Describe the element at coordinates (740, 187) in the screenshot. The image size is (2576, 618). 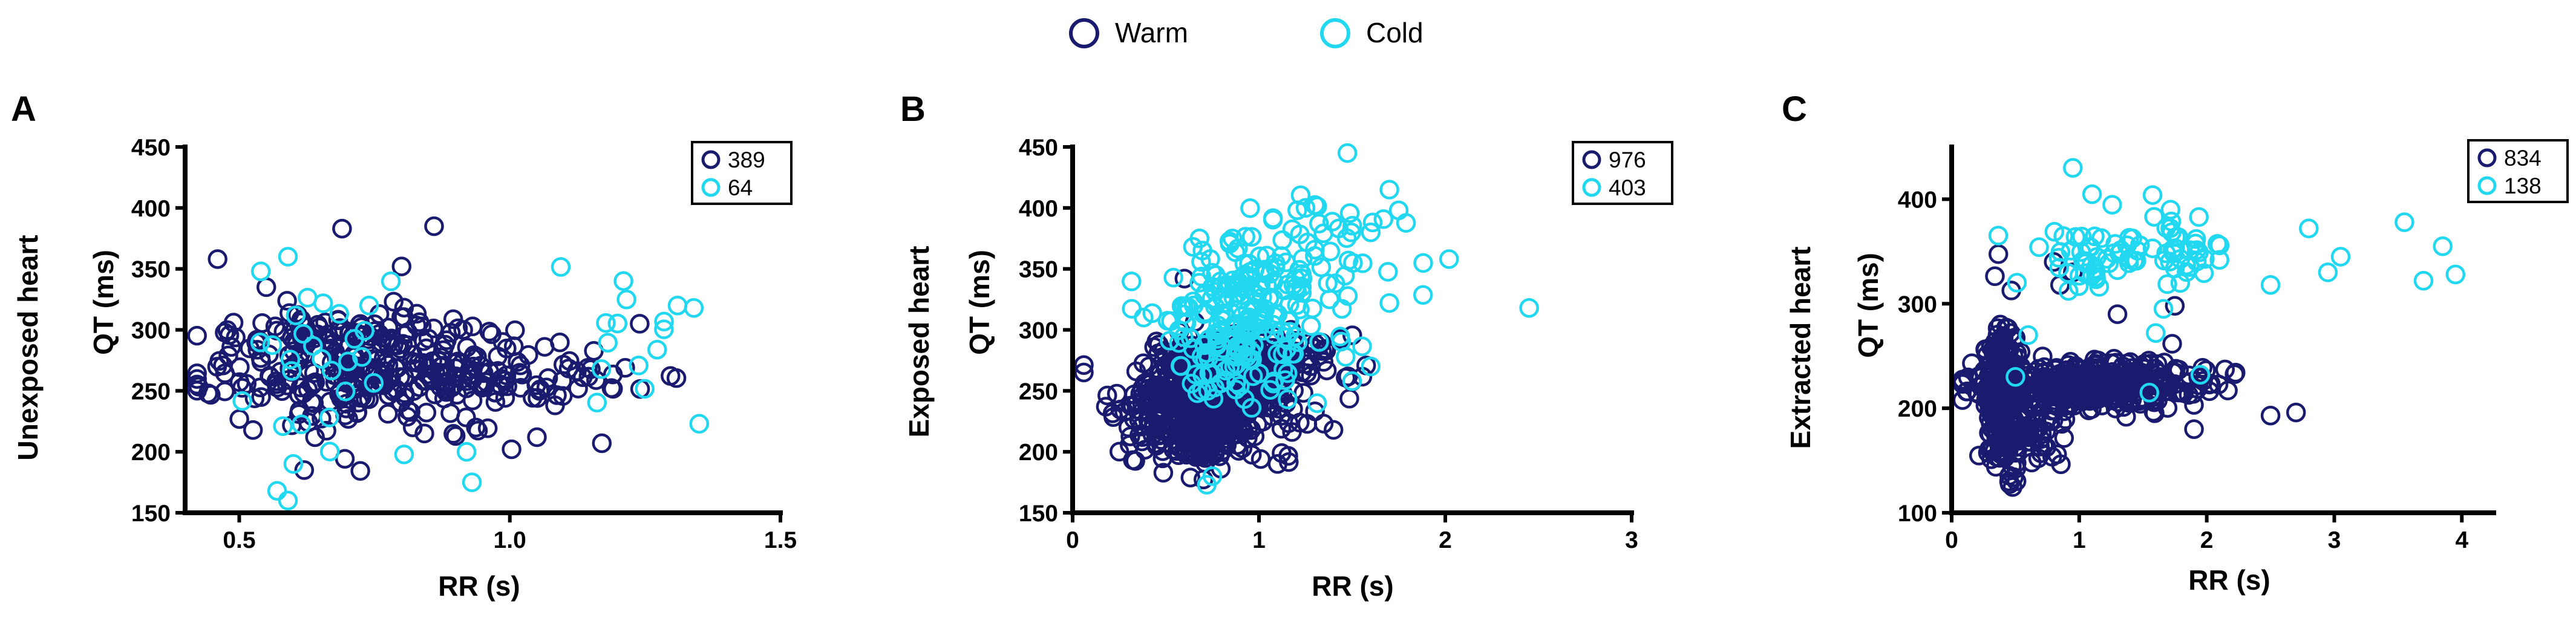
I see `panel-a-count-cold: 64` at that location.